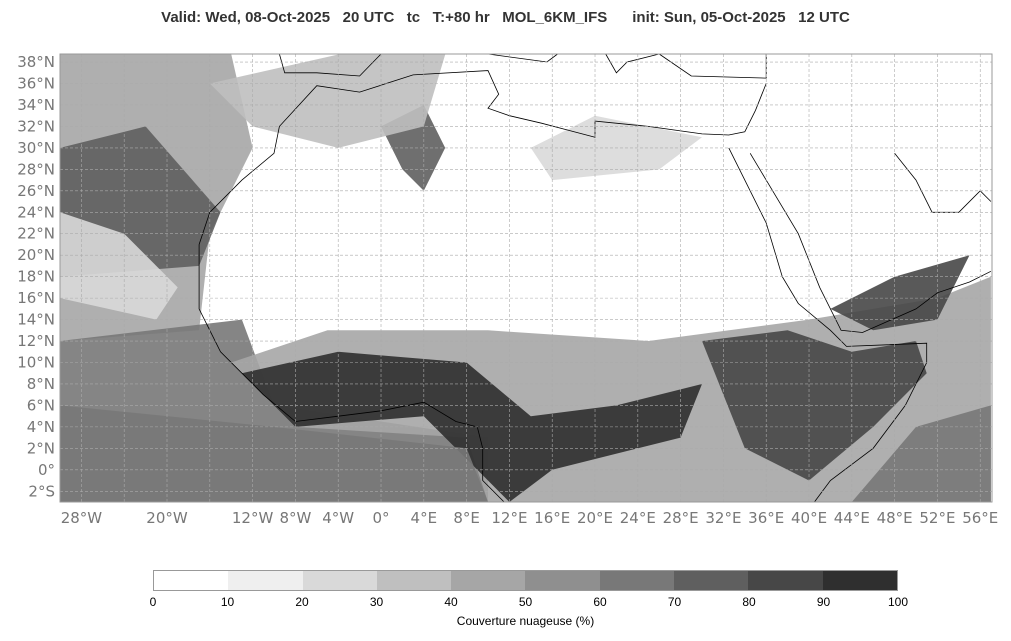 Image resolution: width=1011 pixels, height=641 pixels. What do you see at coordinates (509, 518) in the screenshot?
I see `lon-label: 12°E` at bounding box center [509, 518].